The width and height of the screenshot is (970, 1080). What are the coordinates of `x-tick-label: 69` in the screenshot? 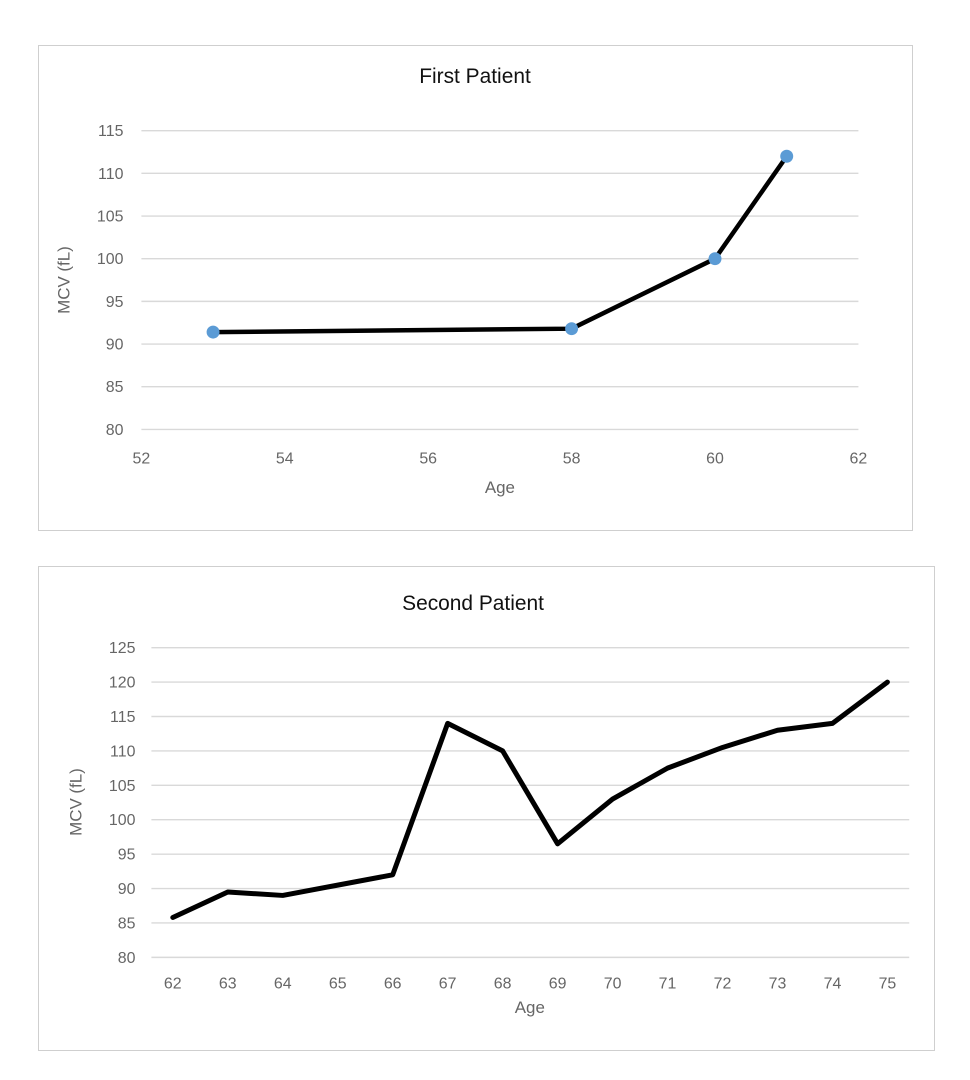 It's located at (558, 983).